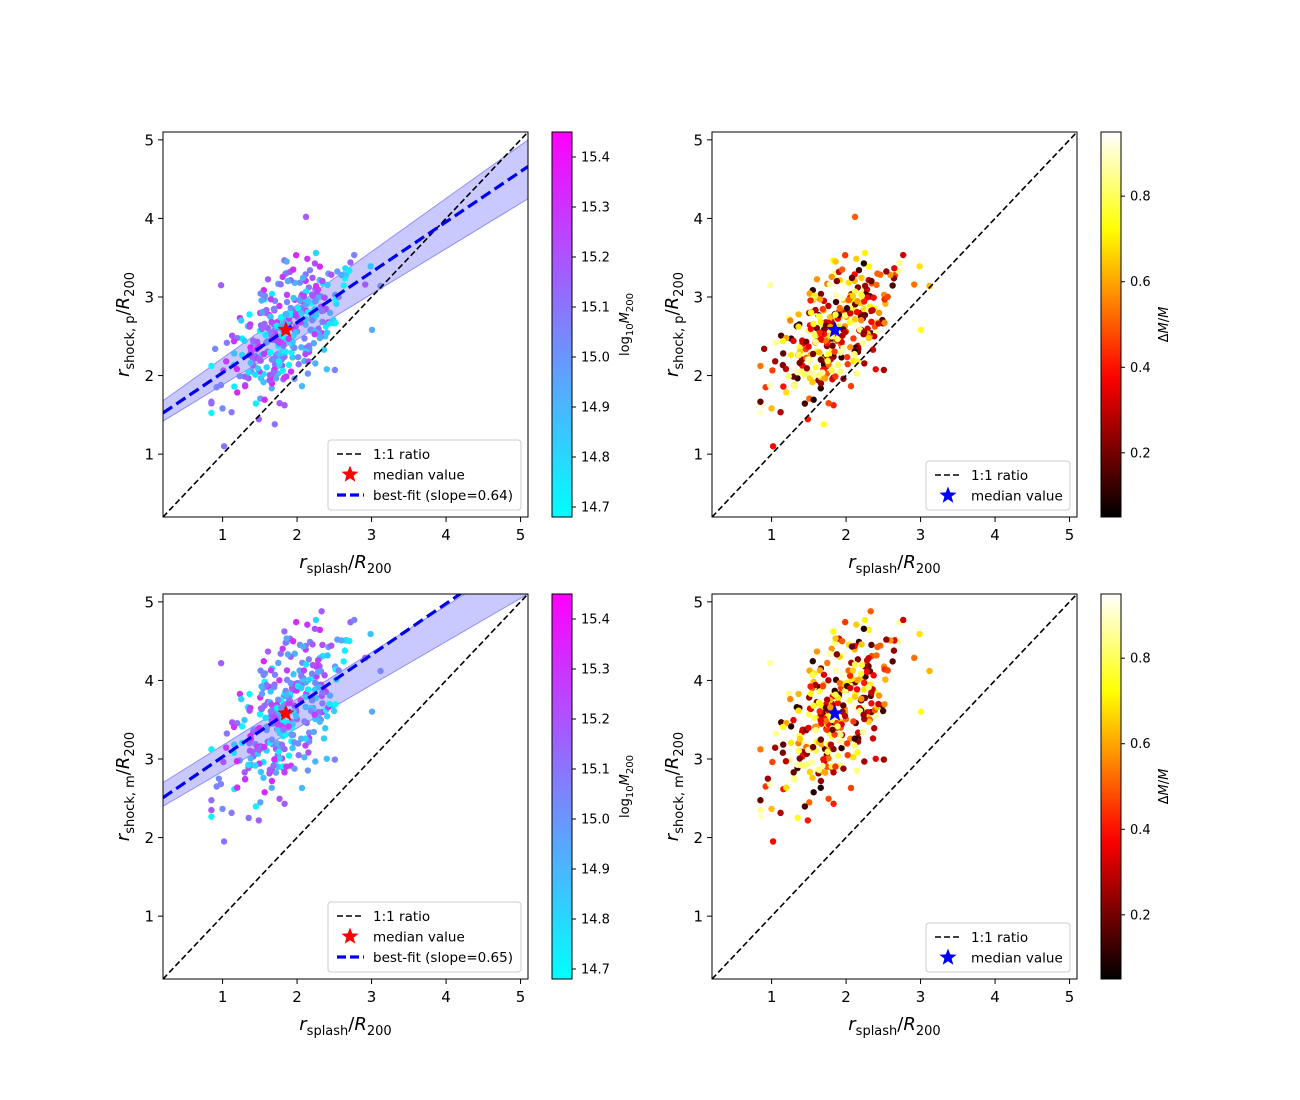 The width and height of the screenshot is (1300, 1100). Describe the element at coordinates (595, 920) in the screenshot. I see `colorbar-tick-label: 14.8` at that location.